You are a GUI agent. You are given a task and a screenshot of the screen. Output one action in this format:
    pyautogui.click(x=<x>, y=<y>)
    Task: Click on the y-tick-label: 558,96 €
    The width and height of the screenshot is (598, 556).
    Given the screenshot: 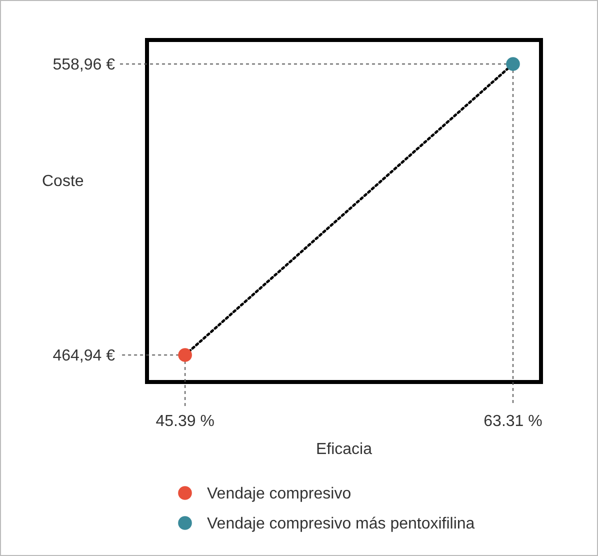 What is the action you would take?
    pyautogui.click(x=84, y=65)
    